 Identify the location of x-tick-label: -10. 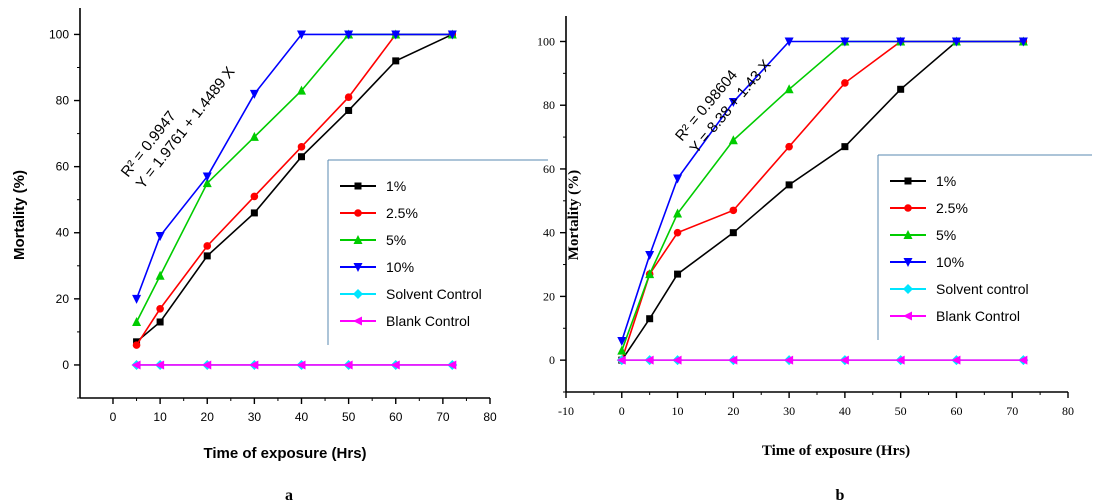
(566, 411).